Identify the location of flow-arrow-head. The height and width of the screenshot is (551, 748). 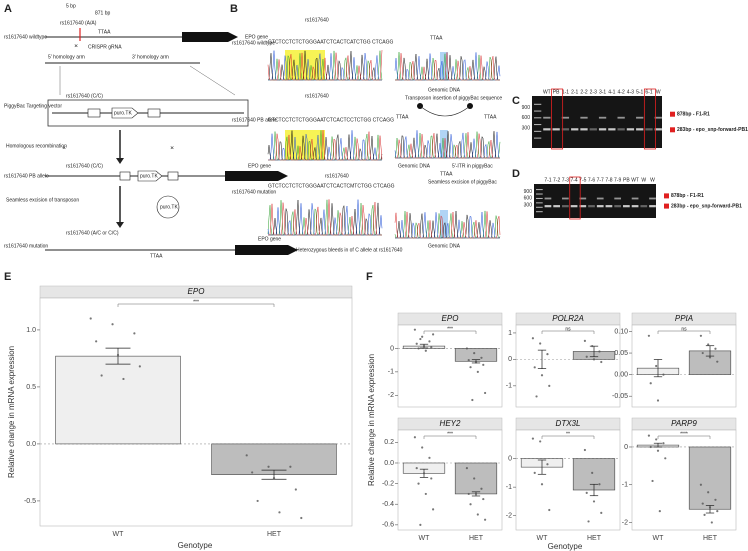
(120, 161).